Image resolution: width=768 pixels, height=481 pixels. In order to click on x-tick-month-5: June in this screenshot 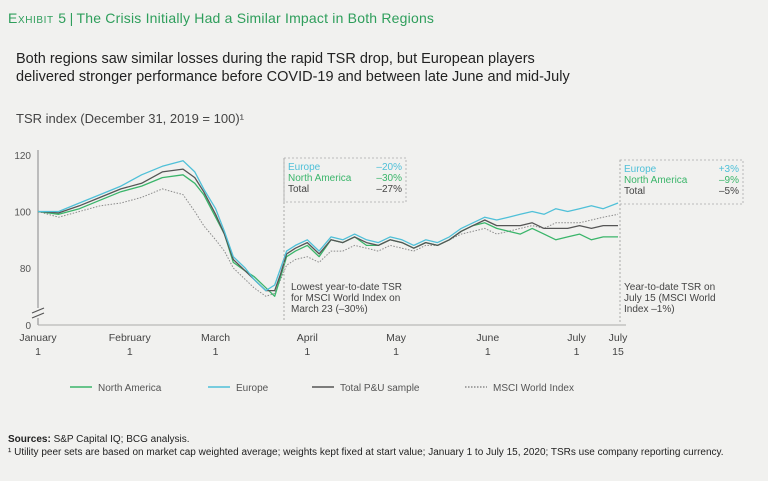, I will do `click(487, 338)`.